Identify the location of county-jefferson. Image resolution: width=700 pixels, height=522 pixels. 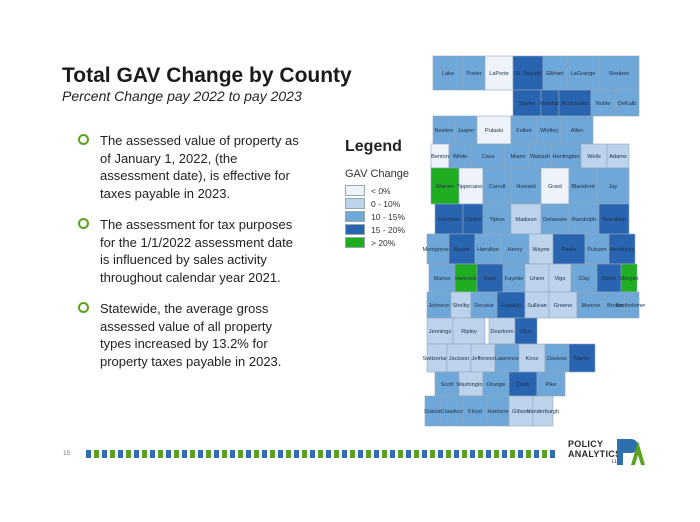
(483, 358).